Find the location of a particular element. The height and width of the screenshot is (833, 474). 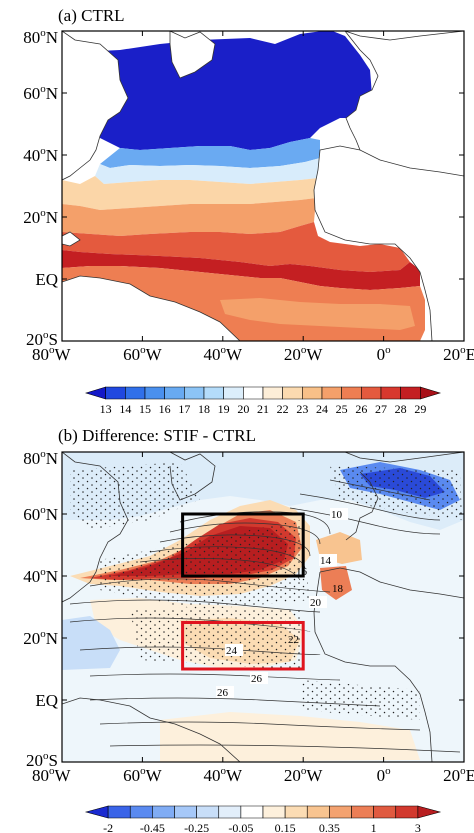

colorbar-label: 16 is located at coordinates (165, 409).